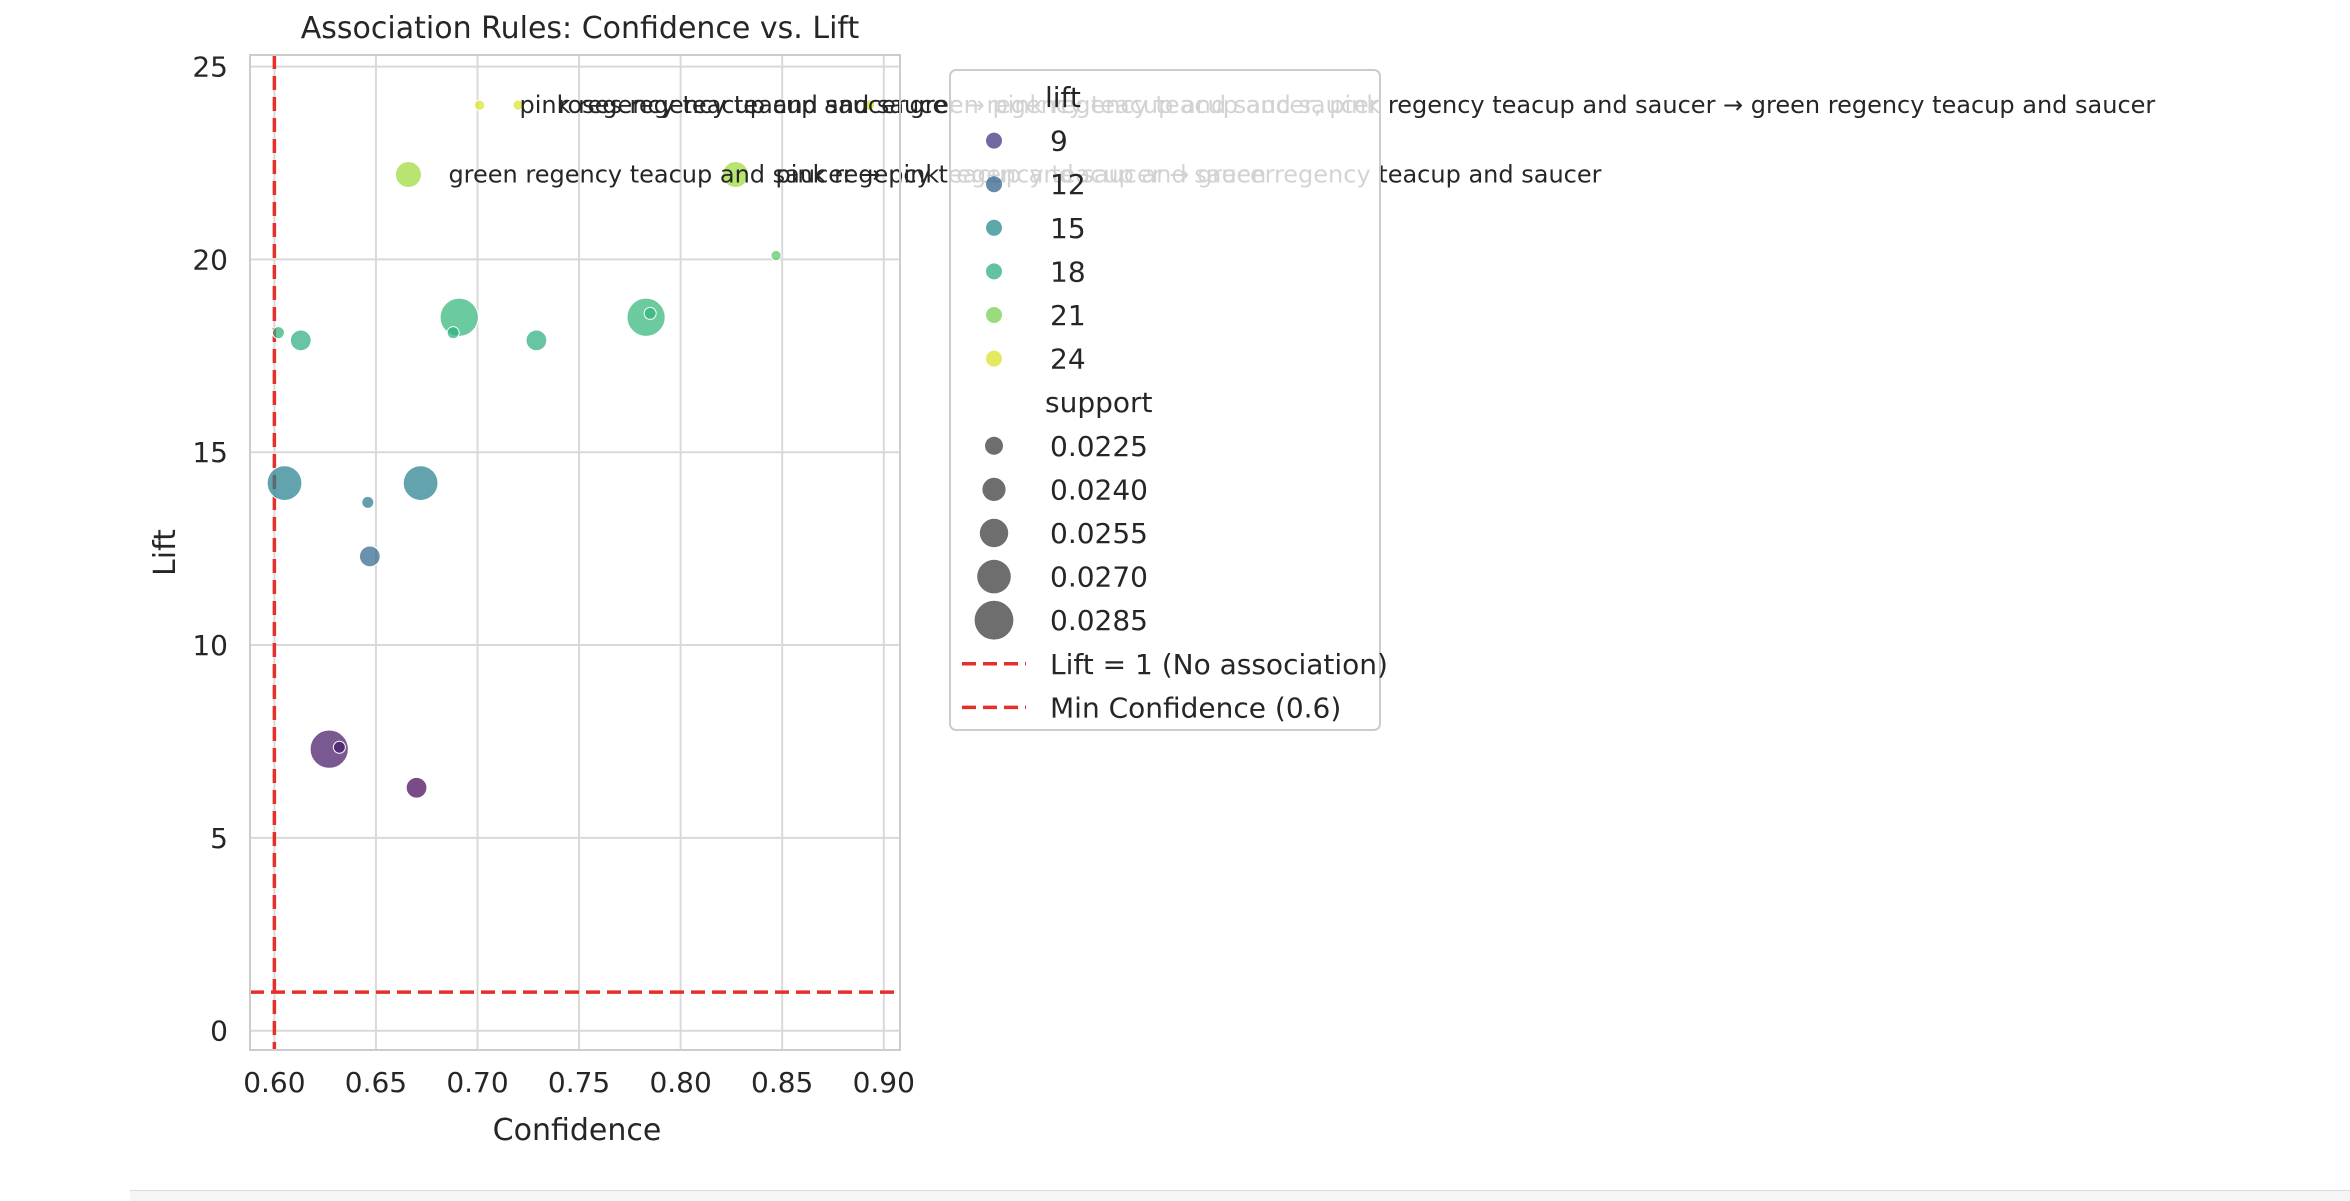 This screenshot has width=2350, height=1201. Describe the element at coordinates (1099, 402) in the screenshot. I see `legend-size-title: support` at that location.